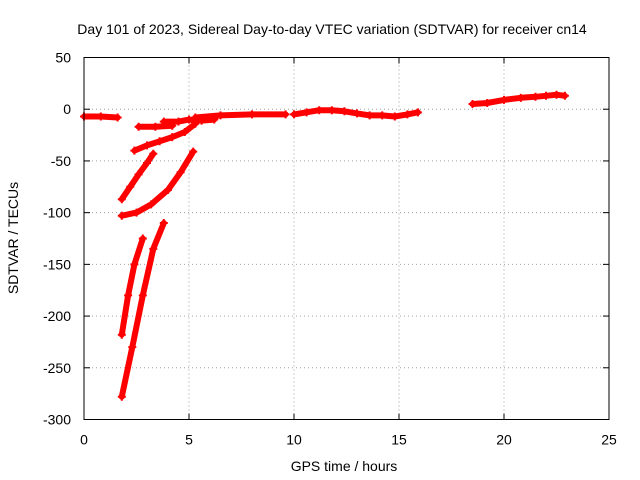 Image resolution: width=640 pixels, height=480 pixels. What do you see at coordinates (57, 420) in the screenshot?
I see `y-tick-label: -300` at bounding box center [57, 420].